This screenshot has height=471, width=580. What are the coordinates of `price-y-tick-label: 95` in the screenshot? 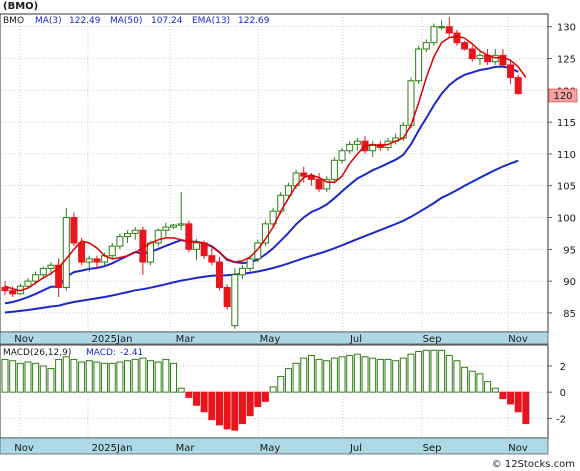 It's located at (569, 250).